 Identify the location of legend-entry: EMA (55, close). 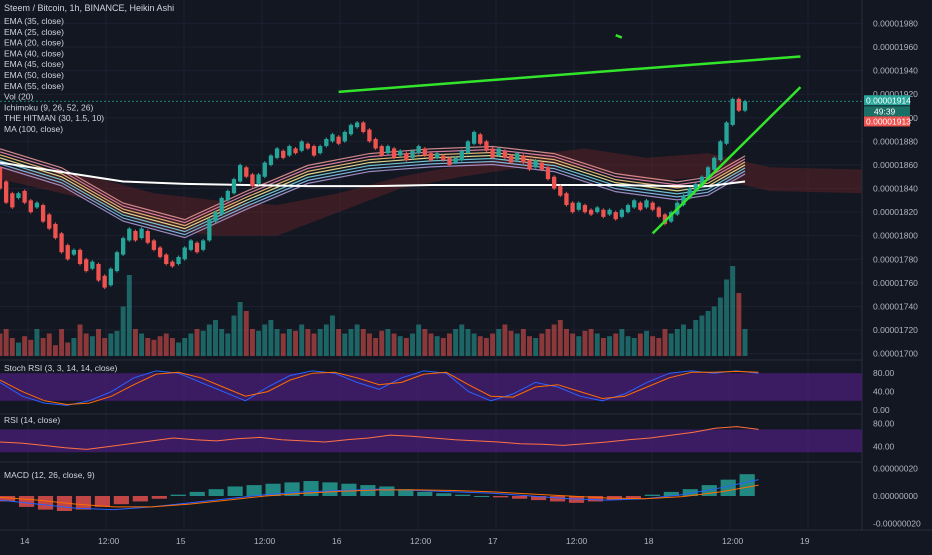
(34, 86).